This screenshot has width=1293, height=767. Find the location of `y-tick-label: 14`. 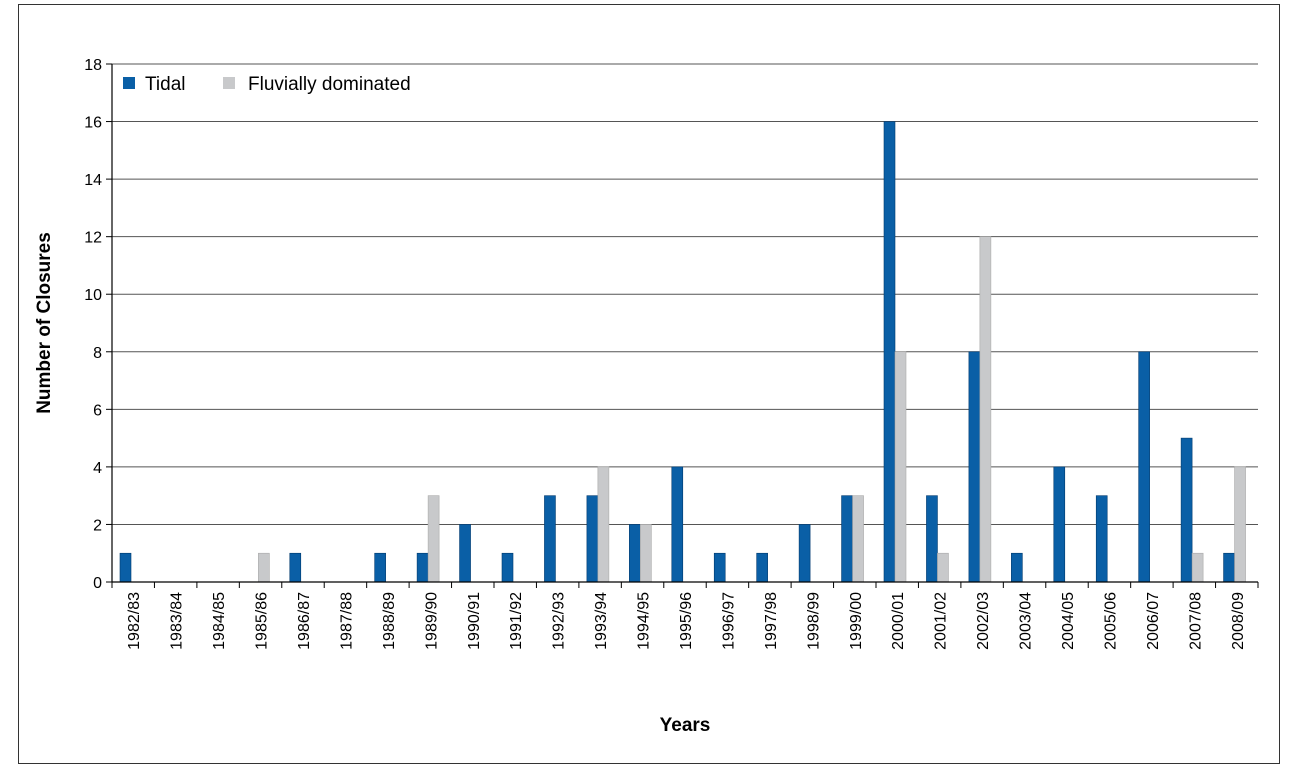

y-tick-label: 14 is located at coordinates (93, 180).